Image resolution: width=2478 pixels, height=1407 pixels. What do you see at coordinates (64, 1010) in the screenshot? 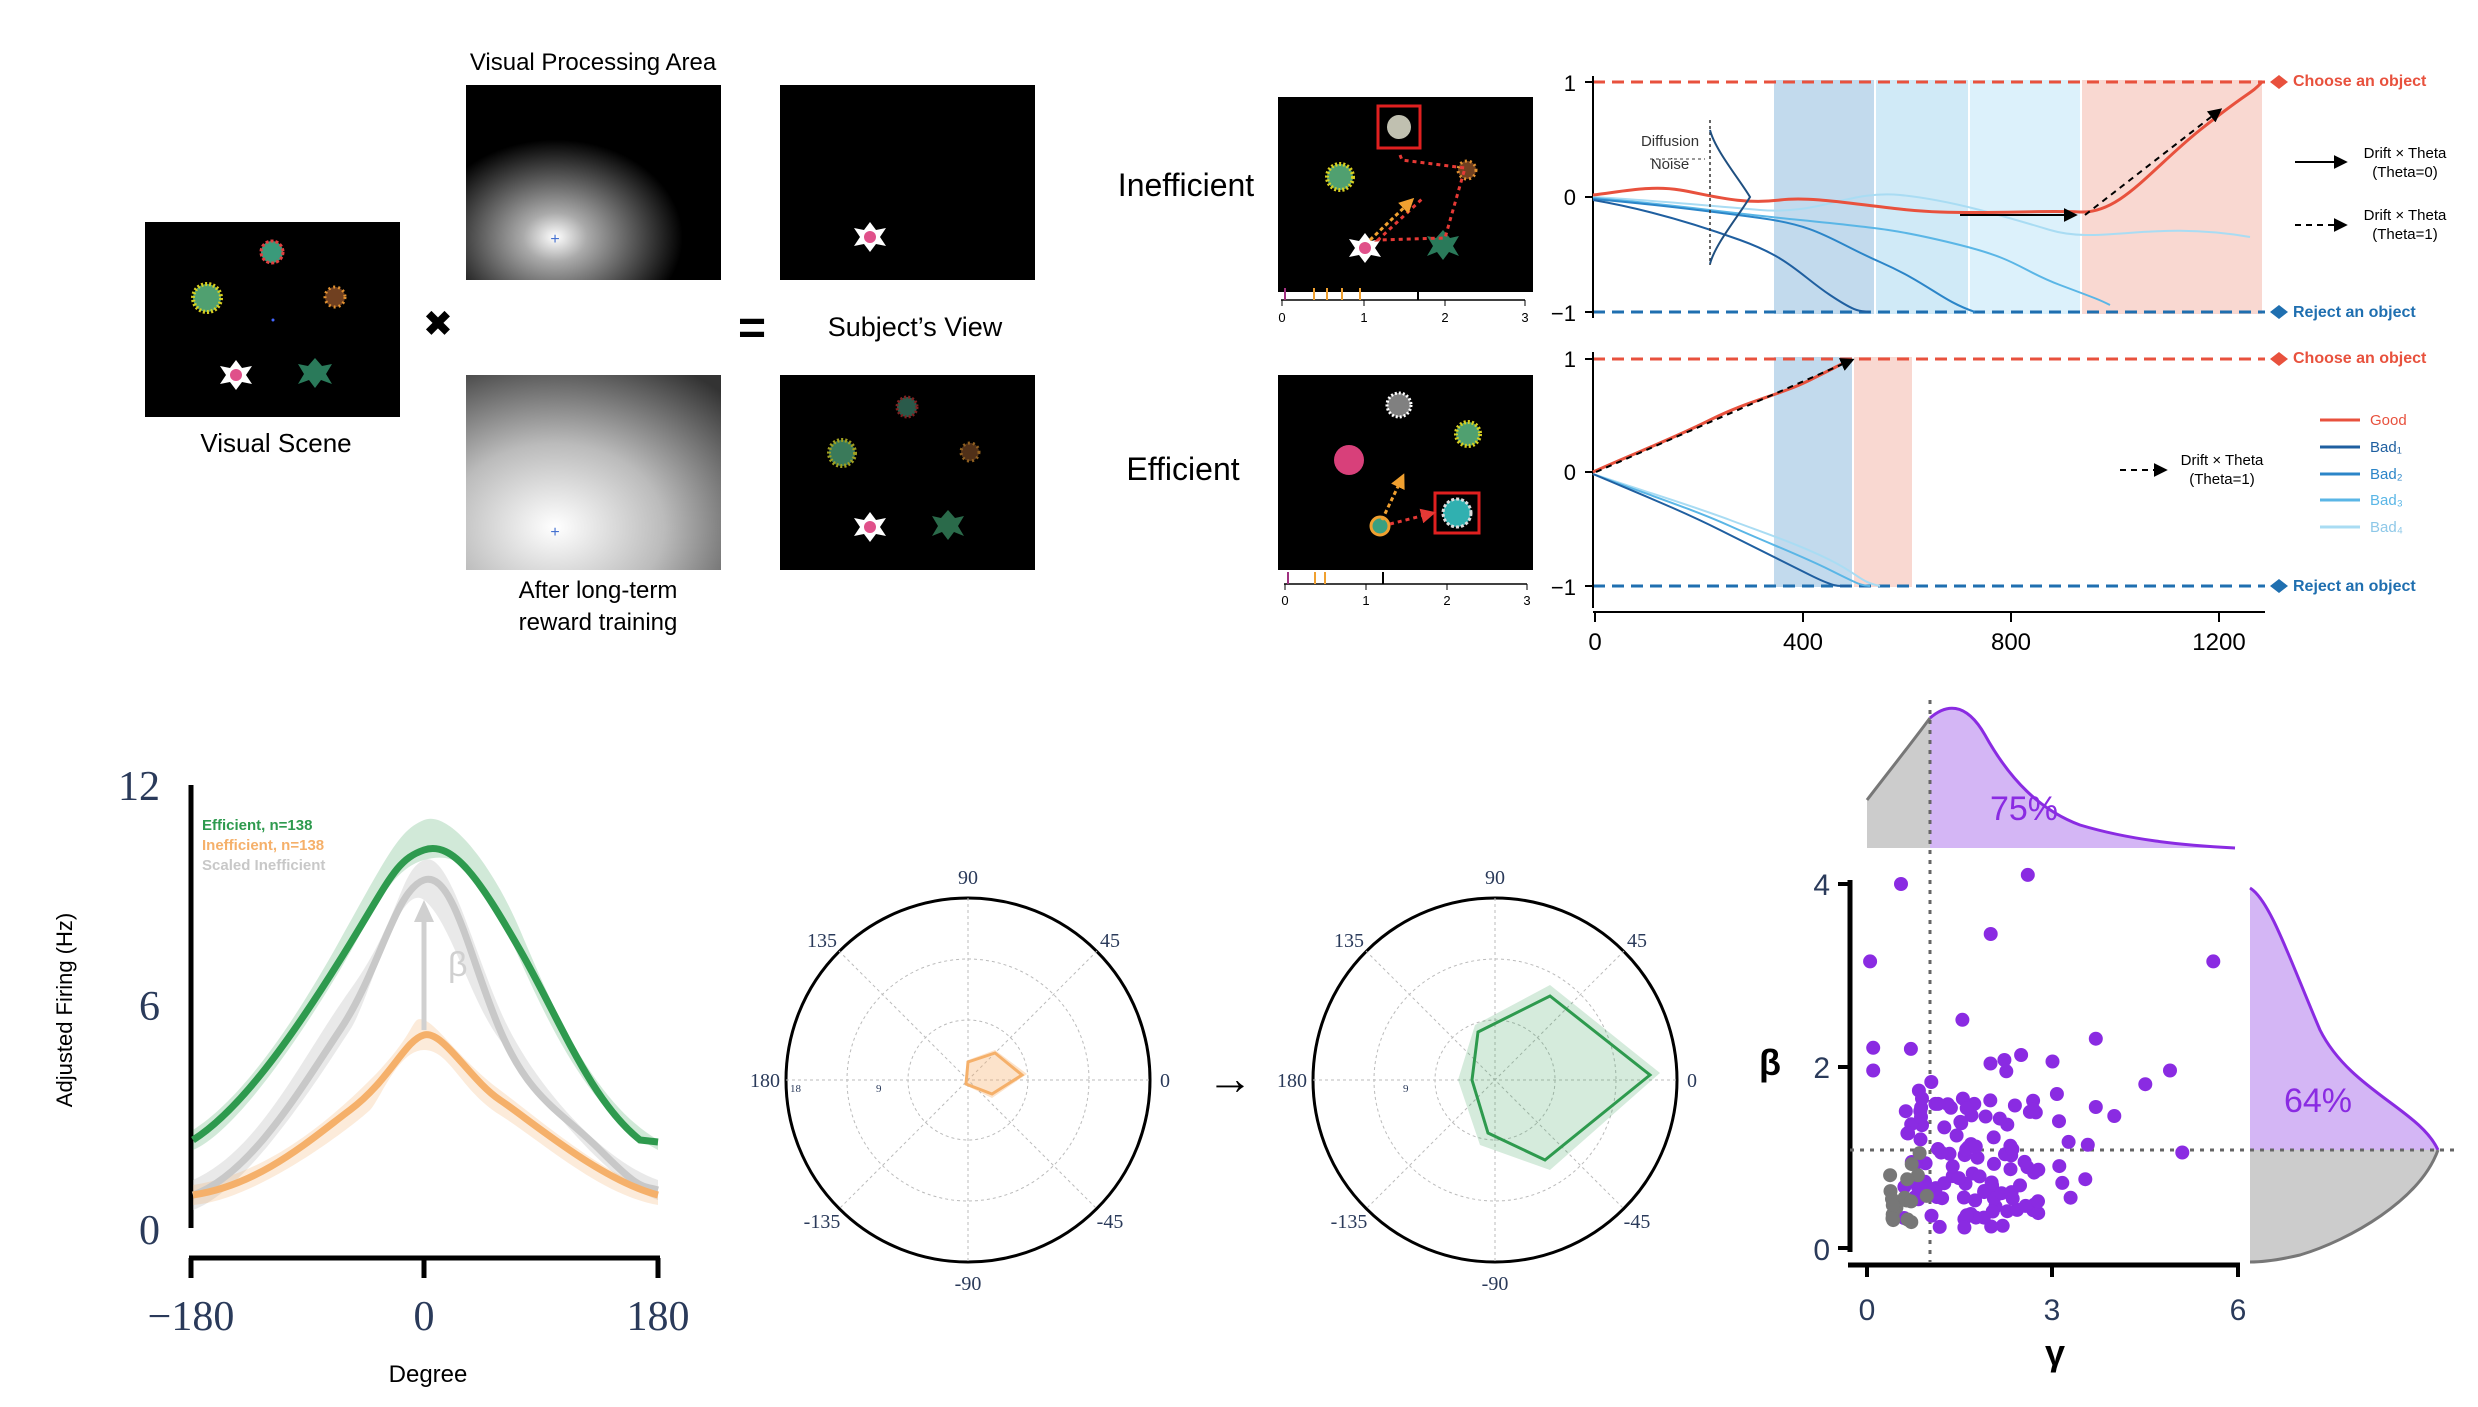
I see `c-ylabel: Adjusted Firing (Hz)` at bounding box center [64, 1010].